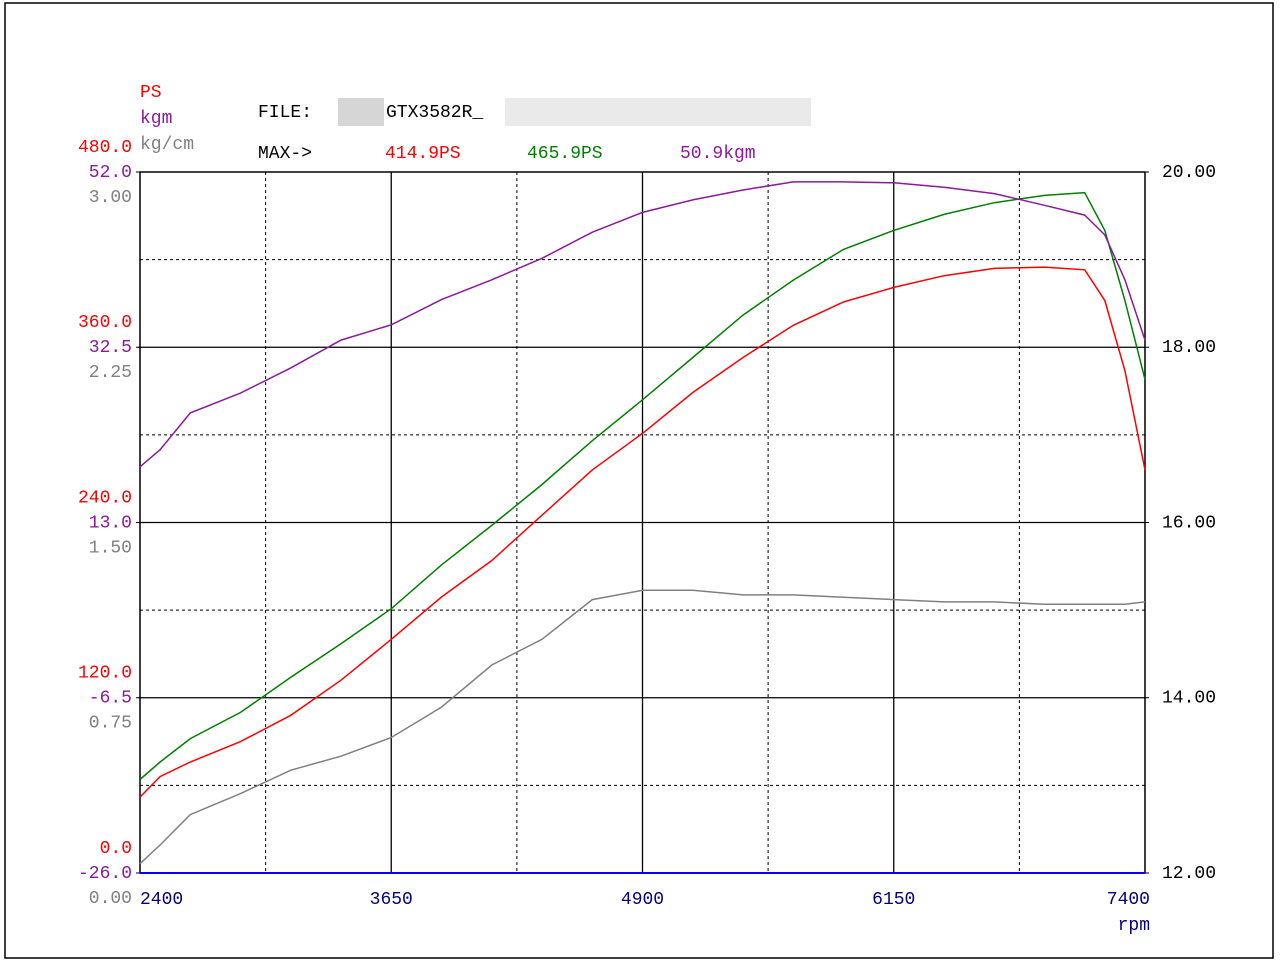  I want to click on y3-axis-label: kgm, so click(156, 119).